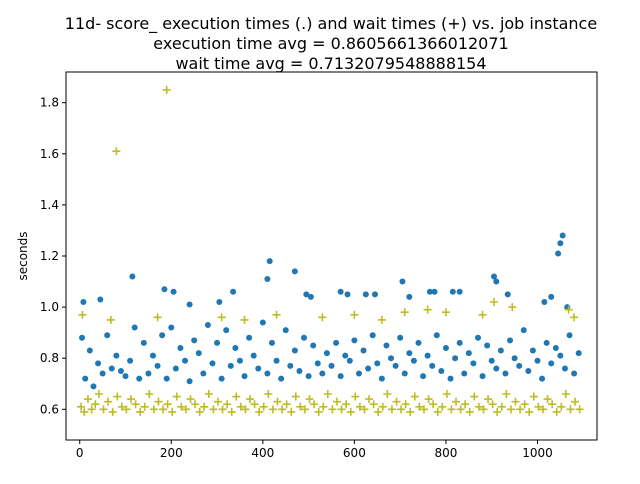 The width and height of the screenshot is (640, 484). I want to click on y-tick-label: 0.6, so click(49, 409).